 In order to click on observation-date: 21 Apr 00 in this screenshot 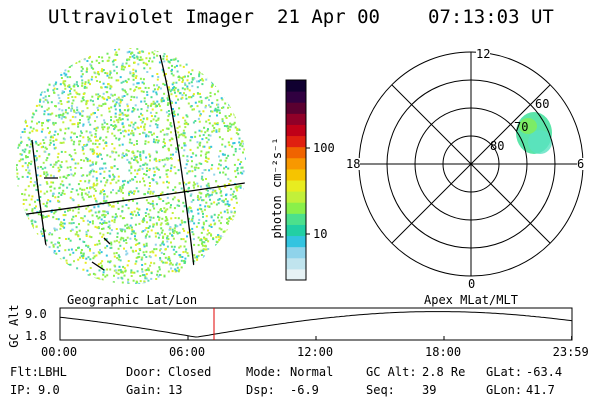, I will do `click(328, 17)`.